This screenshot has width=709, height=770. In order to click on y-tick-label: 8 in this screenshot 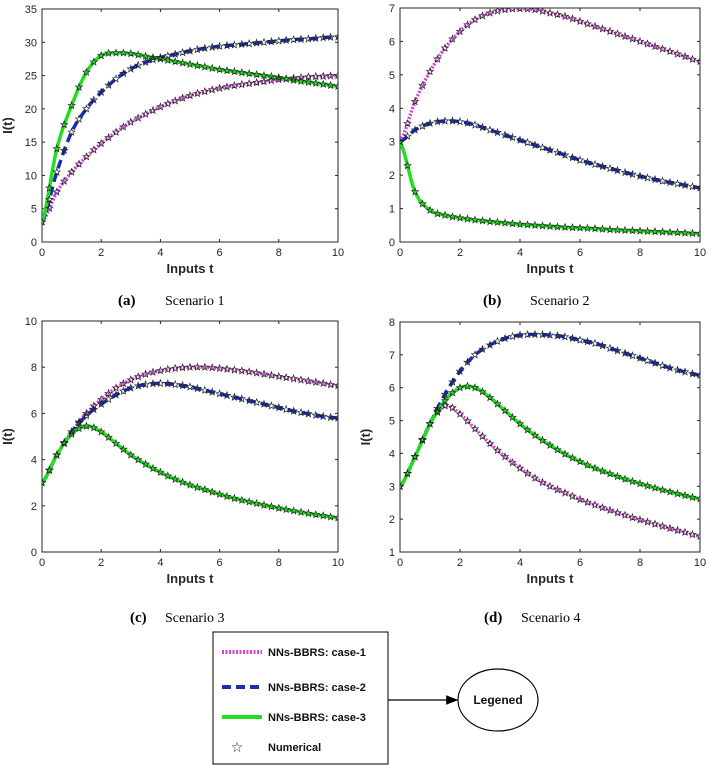, I will do `click(392, 323)`.